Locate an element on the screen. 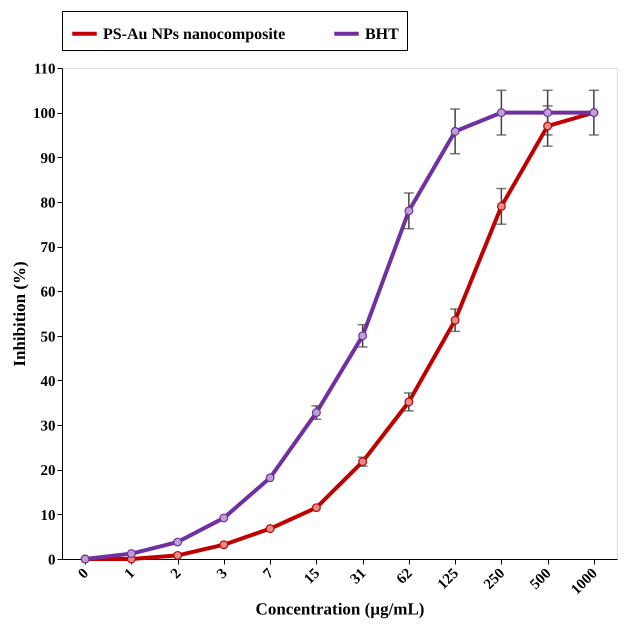 This screenshot has width=627, height=627. y-axis-title: Inhibition (%) is located at coordinates (19, 314).